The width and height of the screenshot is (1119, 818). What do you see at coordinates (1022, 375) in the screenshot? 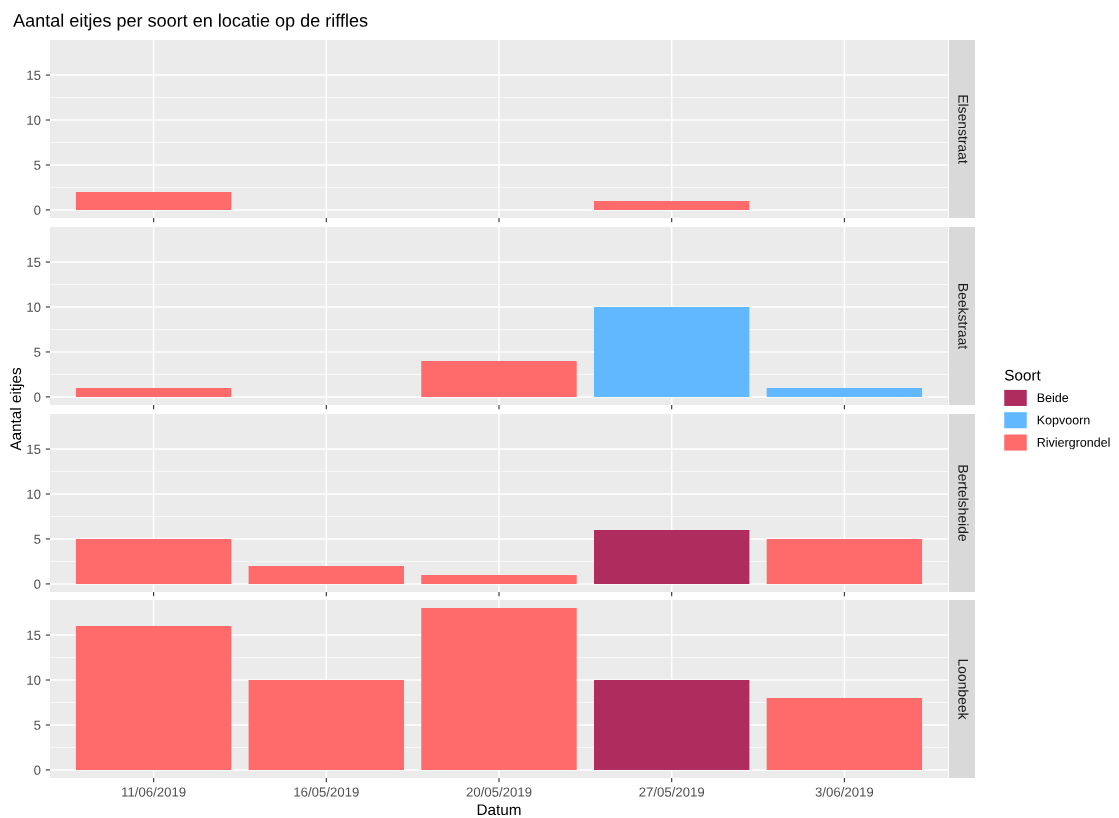
I see `legend-title: Soort` at bounding box center [1022, 375].